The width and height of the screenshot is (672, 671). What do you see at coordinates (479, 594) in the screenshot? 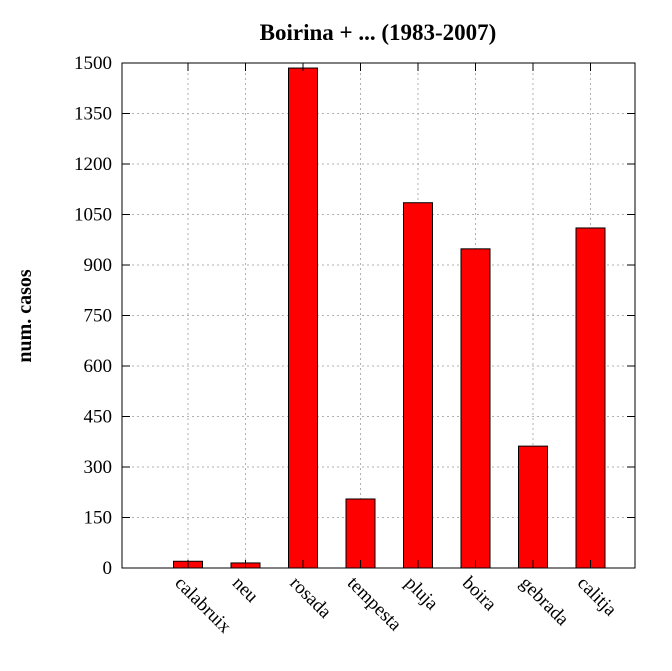
I see `x-tick-label: boira` at bounding box center [479, 594].